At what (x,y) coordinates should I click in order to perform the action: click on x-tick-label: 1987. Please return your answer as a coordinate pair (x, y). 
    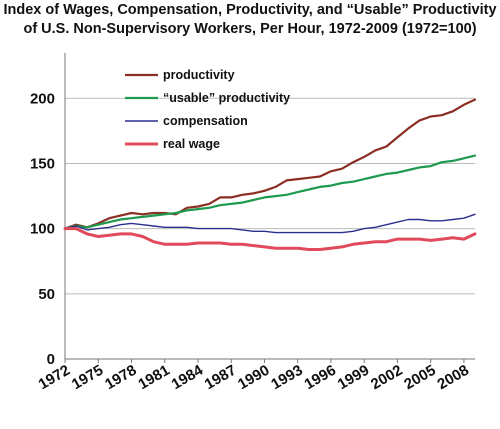
    Looking at the image, I should click on (220, 377).